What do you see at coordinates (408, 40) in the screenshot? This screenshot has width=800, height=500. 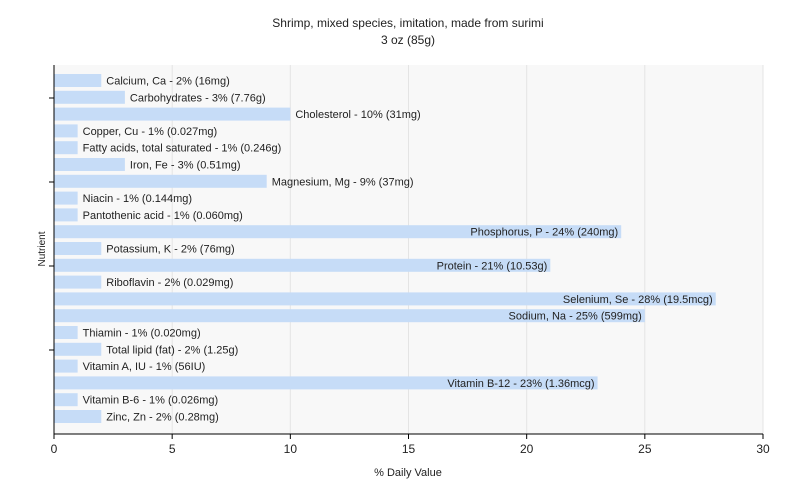 I see `chart-subtitle: 3 oz (85g)` at bounding box center [408, 40].